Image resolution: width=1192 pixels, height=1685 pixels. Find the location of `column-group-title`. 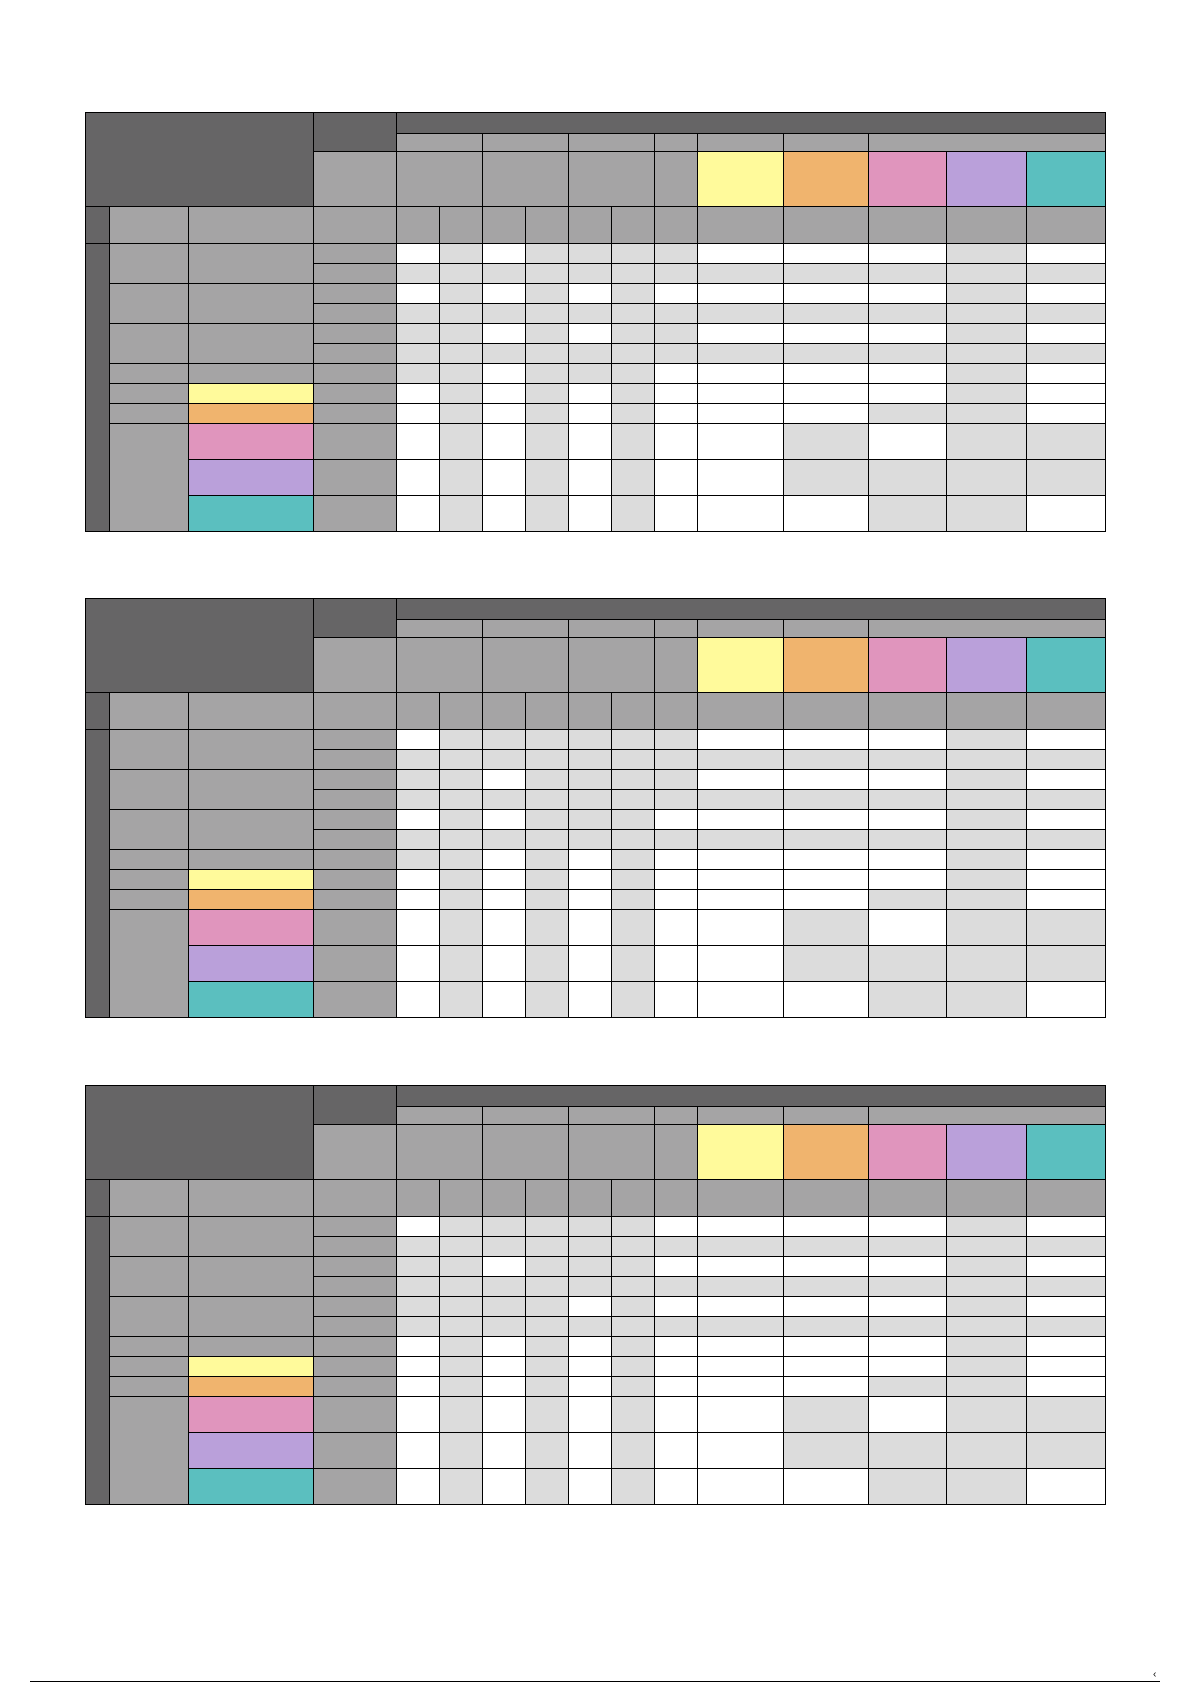

column-group-title is located at coordinates (751, 1096).